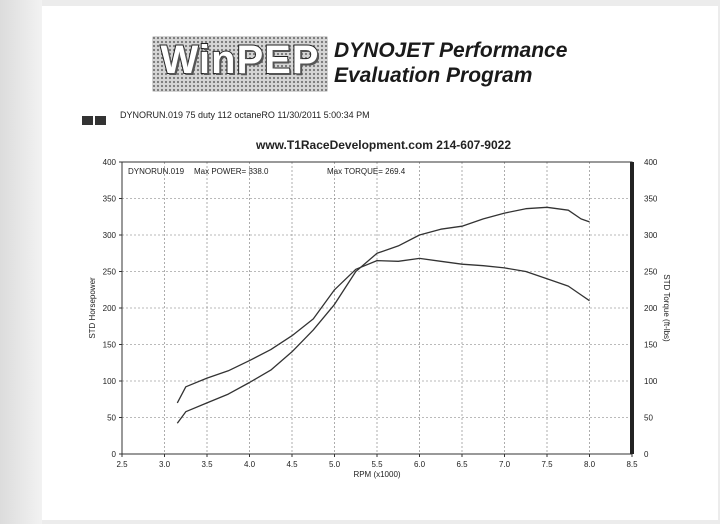  Describe the element at coordinates (110, 162) in the screenshot. I see `y-tick-label-left: 400` at that location.